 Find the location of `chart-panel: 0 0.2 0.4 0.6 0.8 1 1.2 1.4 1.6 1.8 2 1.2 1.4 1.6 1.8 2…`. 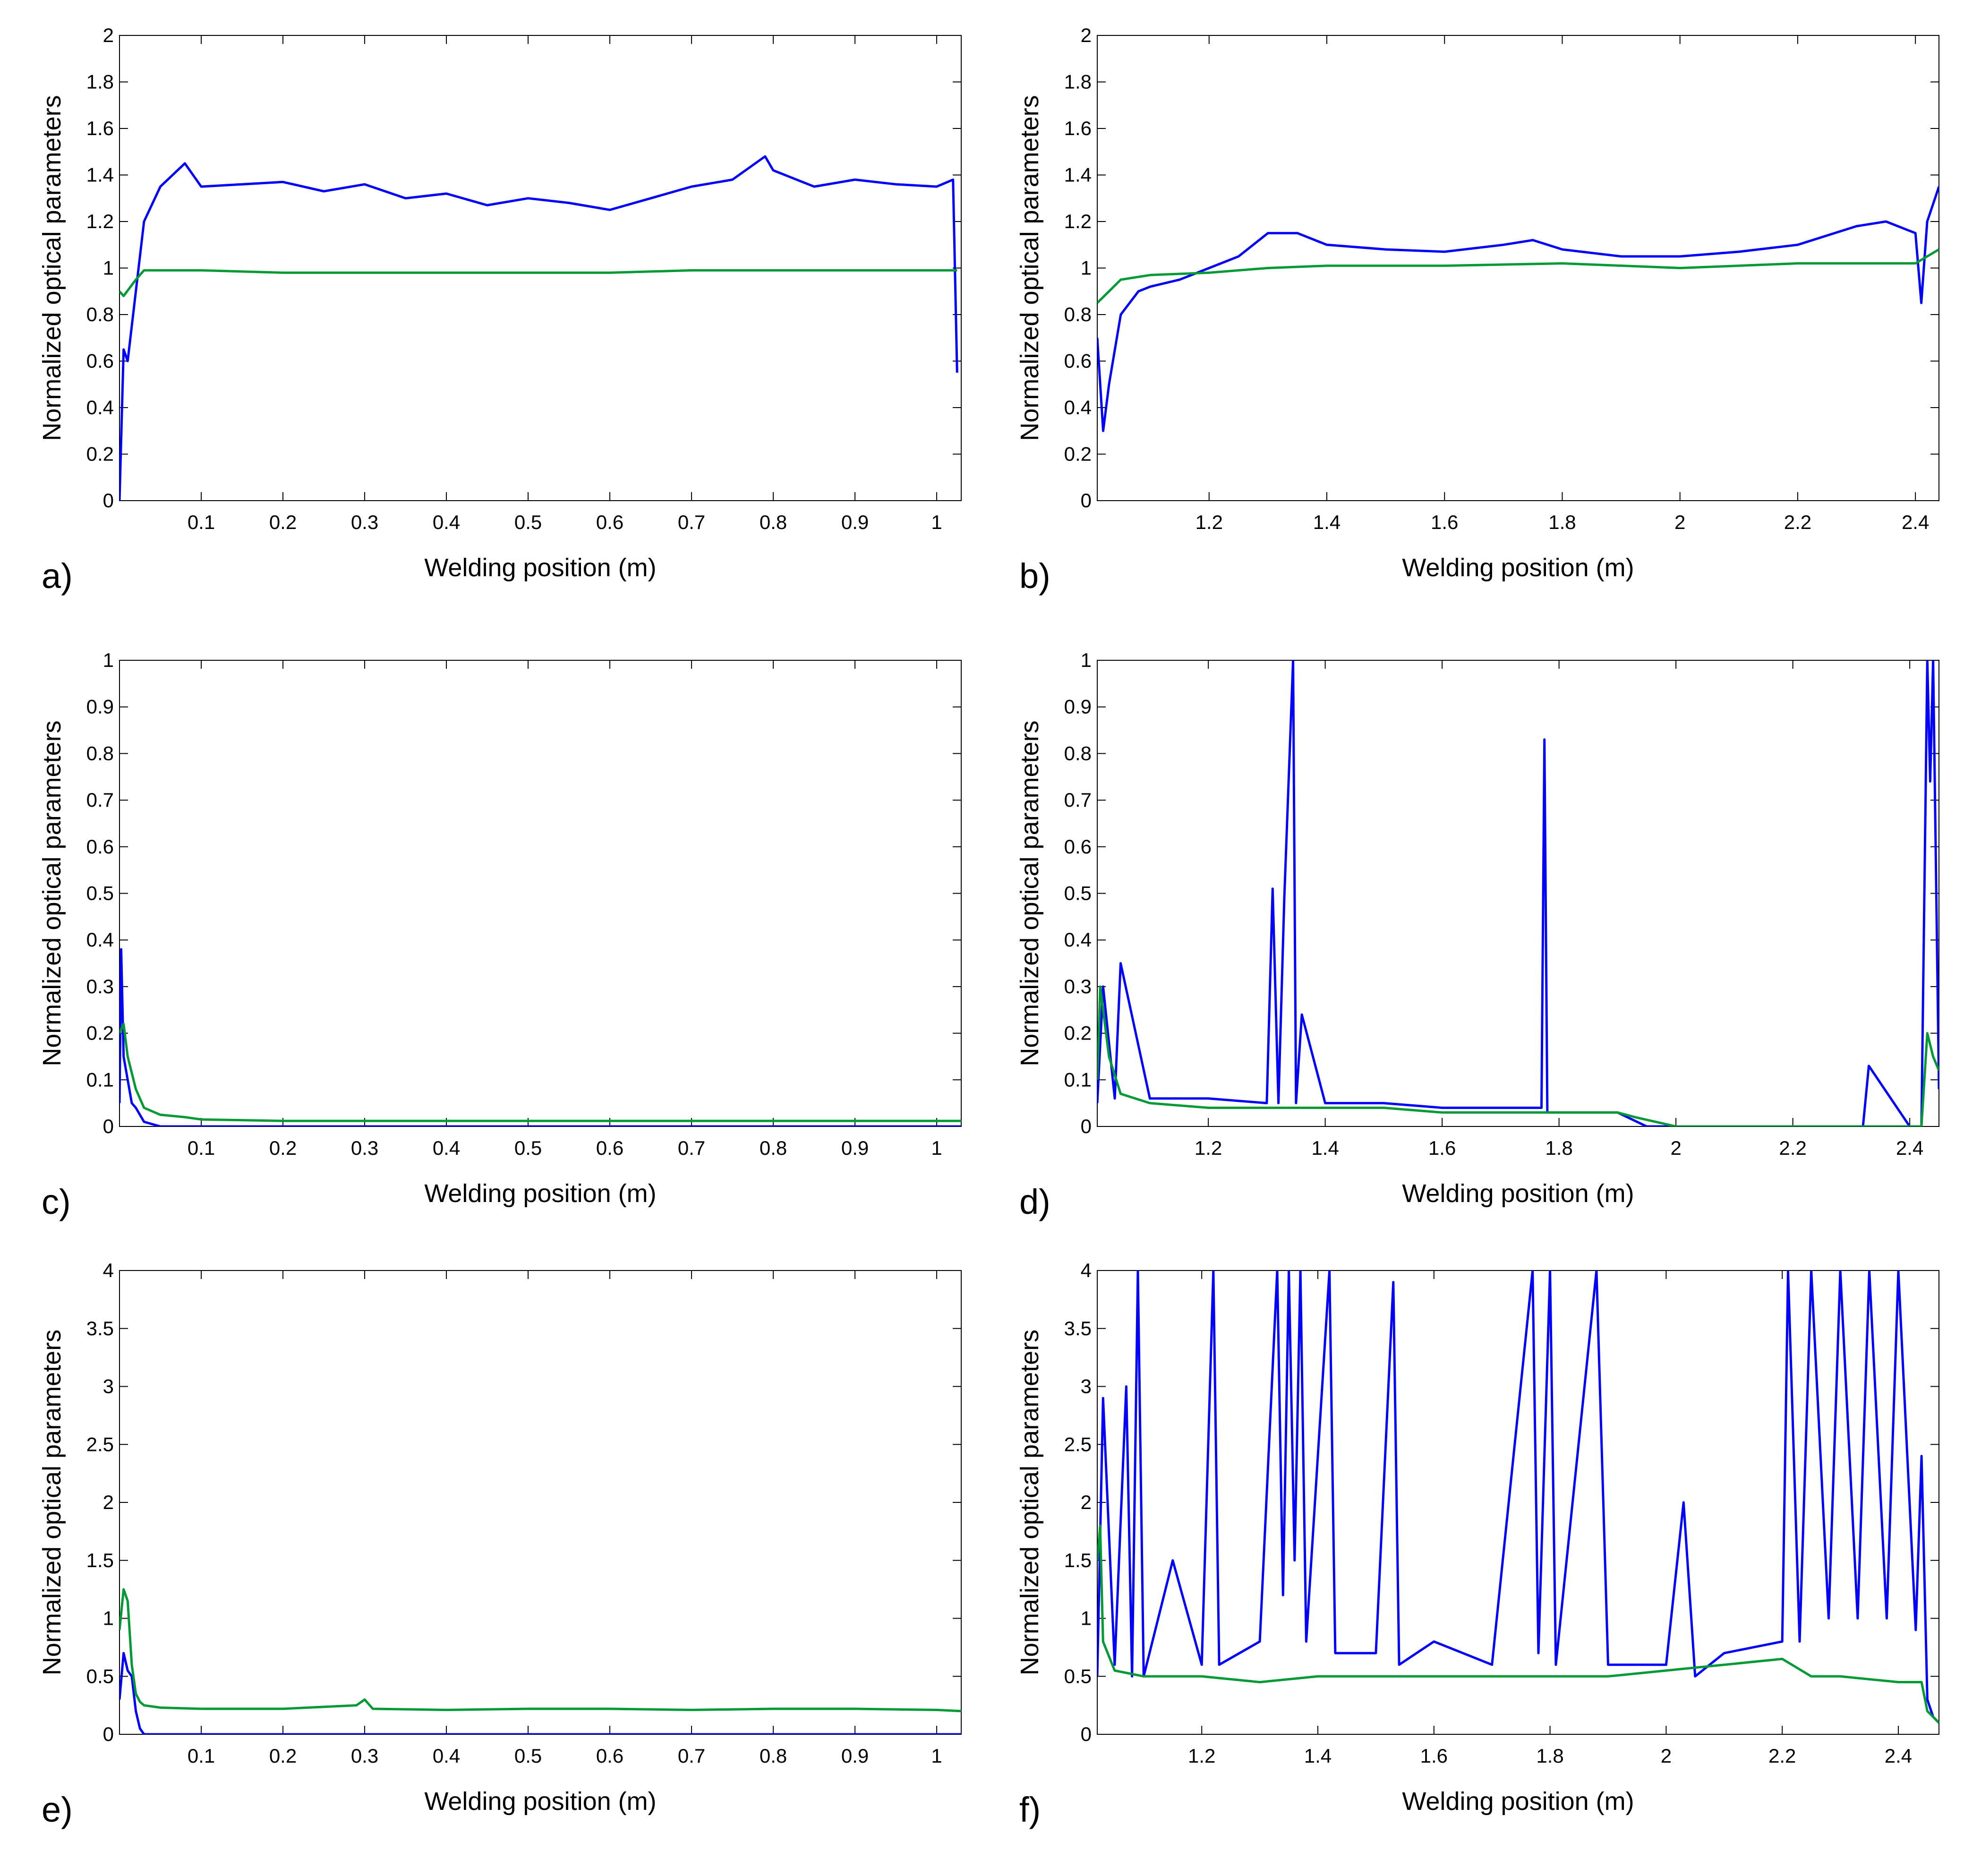

chart-panel: 0 0.2 0.4 0.6 0.8 1 1.2 1.4 1.6 1.8 2 1.2 1.4 1.6 1.8 2… is located at coordinates (1477, 310).